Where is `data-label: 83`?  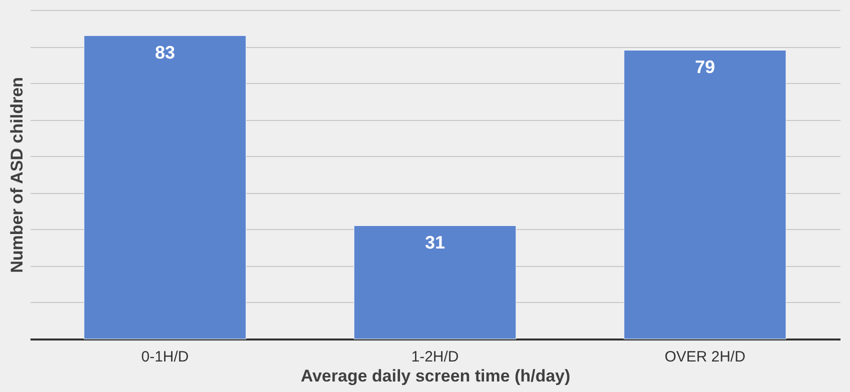 data-label: 83 is located at coordinates (165, 52).